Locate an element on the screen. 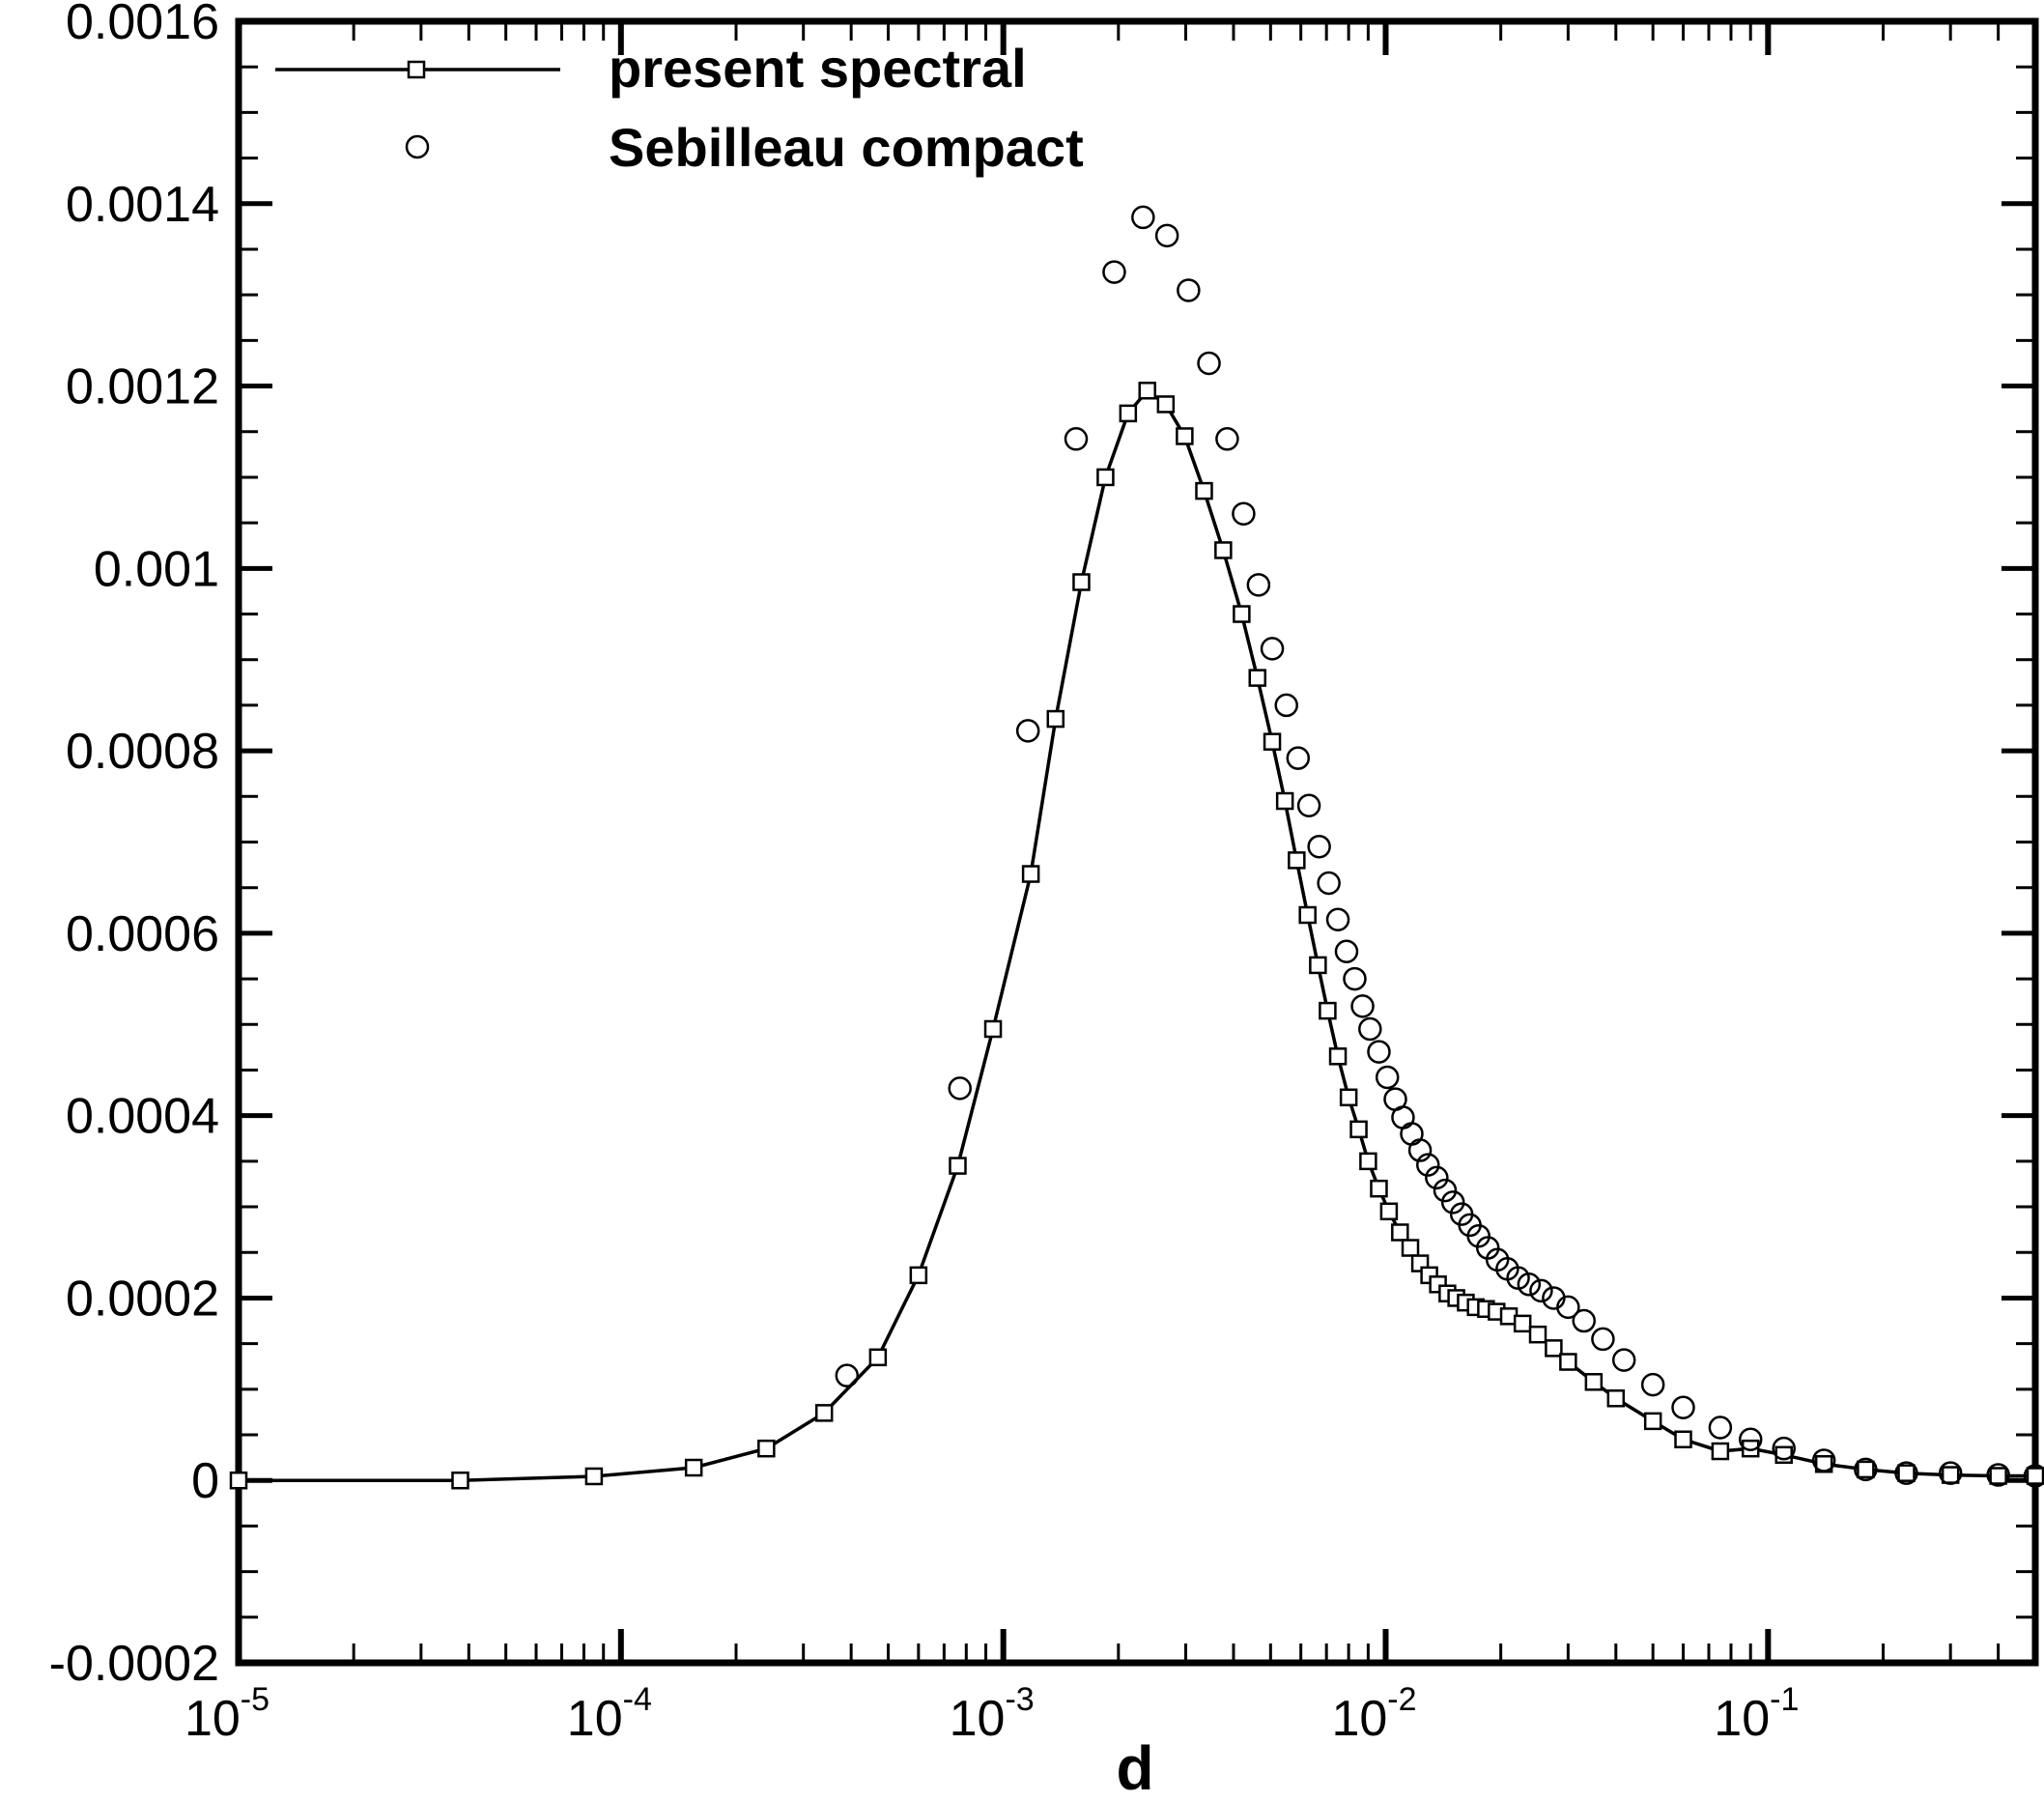  y-tick-label: 0.0012 is located at coordinates (143, 387).